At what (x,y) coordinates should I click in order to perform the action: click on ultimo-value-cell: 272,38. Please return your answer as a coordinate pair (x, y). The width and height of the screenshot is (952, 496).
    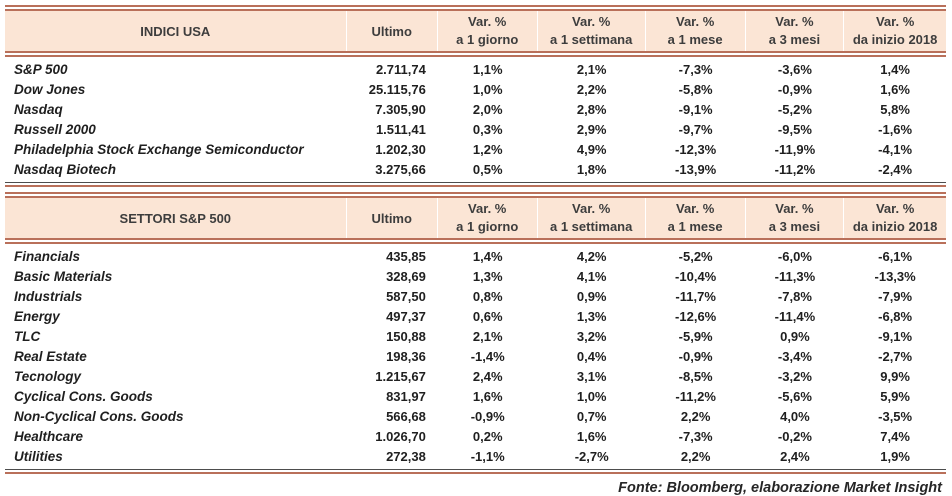
    Looking at the image, I should click on (406, 456).